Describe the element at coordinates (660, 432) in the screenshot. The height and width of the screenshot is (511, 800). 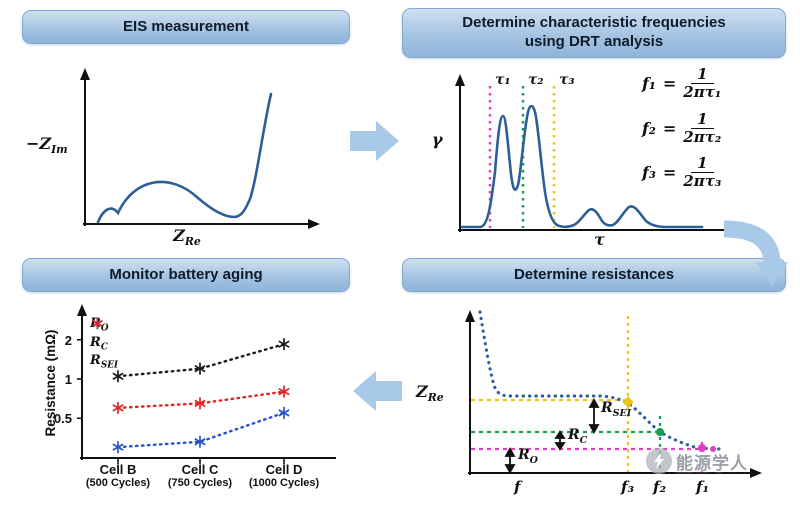
I see `f2-curve-marker` at that location.